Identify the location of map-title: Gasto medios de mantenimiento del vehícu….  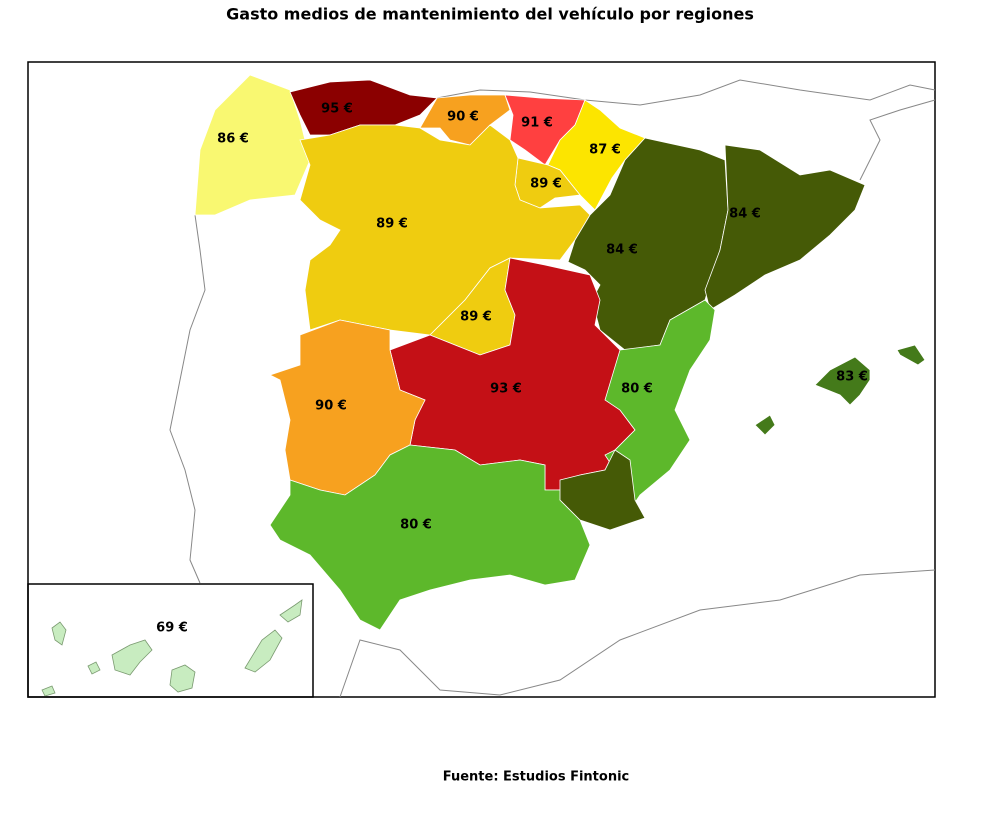
(490, 14).